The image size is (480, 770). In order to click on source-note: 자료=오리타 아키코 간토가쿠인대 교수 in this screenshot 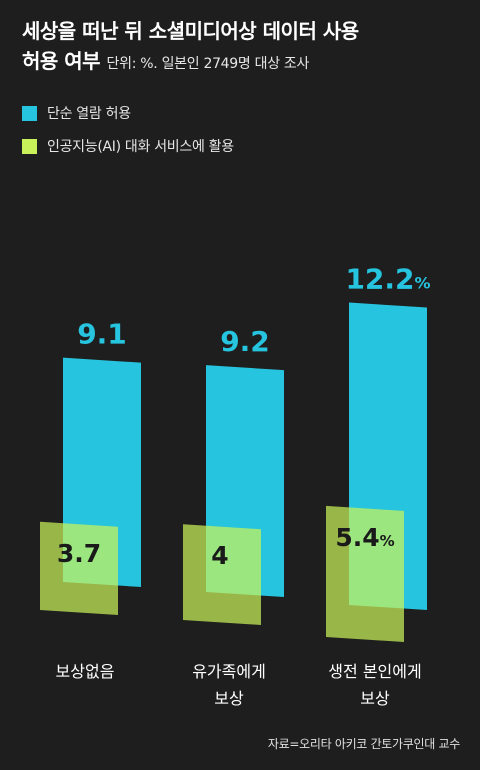, I will do `click(363, 744)`.